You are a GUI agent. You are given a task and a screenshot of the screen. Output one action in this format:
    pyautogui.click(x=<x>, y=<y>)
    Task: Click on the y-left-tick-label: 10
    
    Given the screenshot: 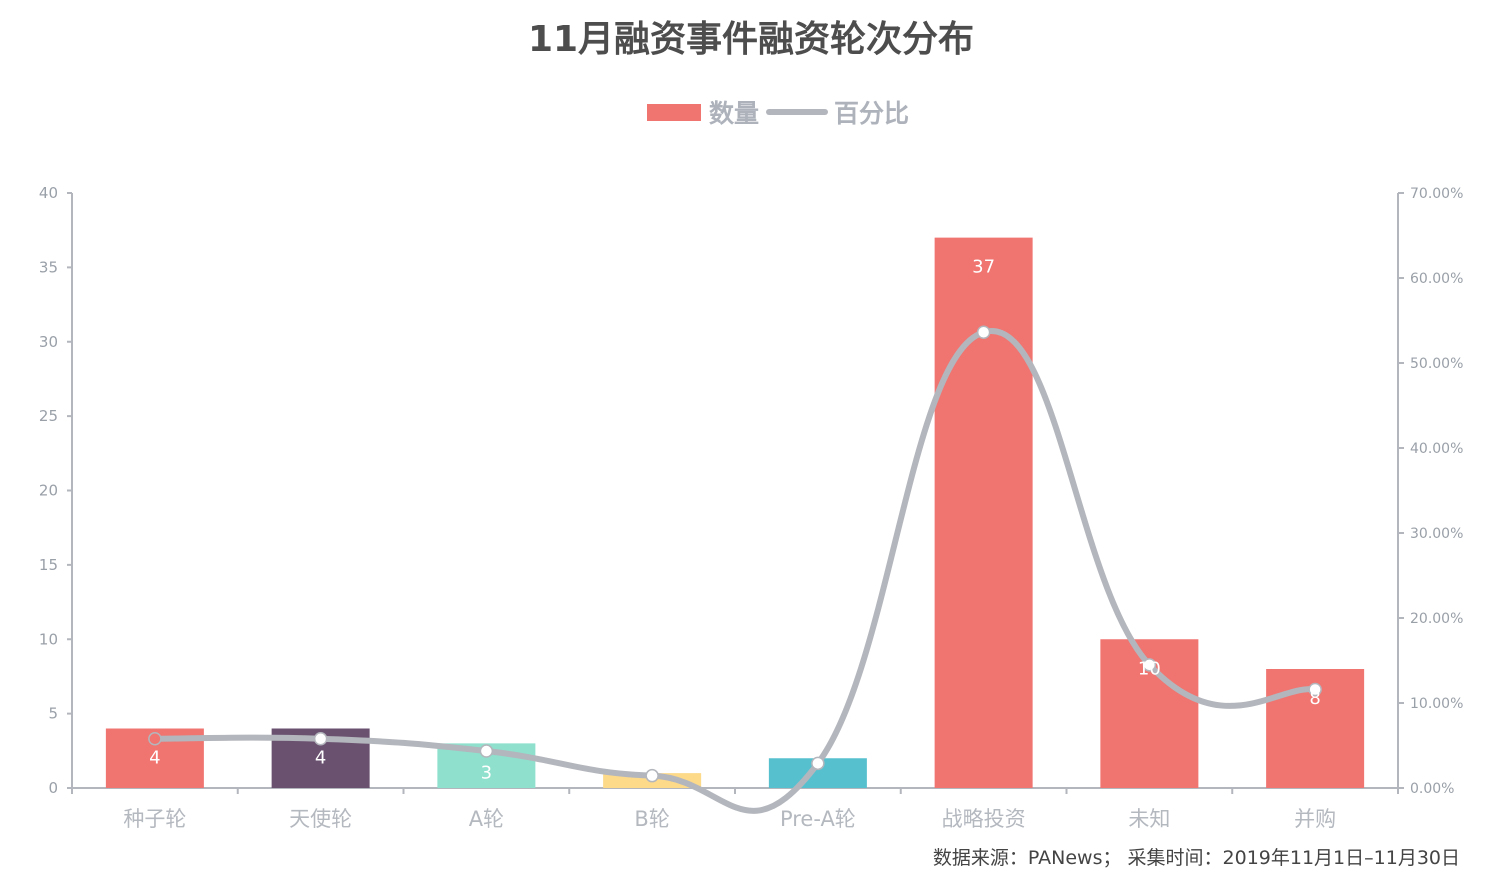 What is the action you would take?
    pyautogui.click(x=48, y=639)
    